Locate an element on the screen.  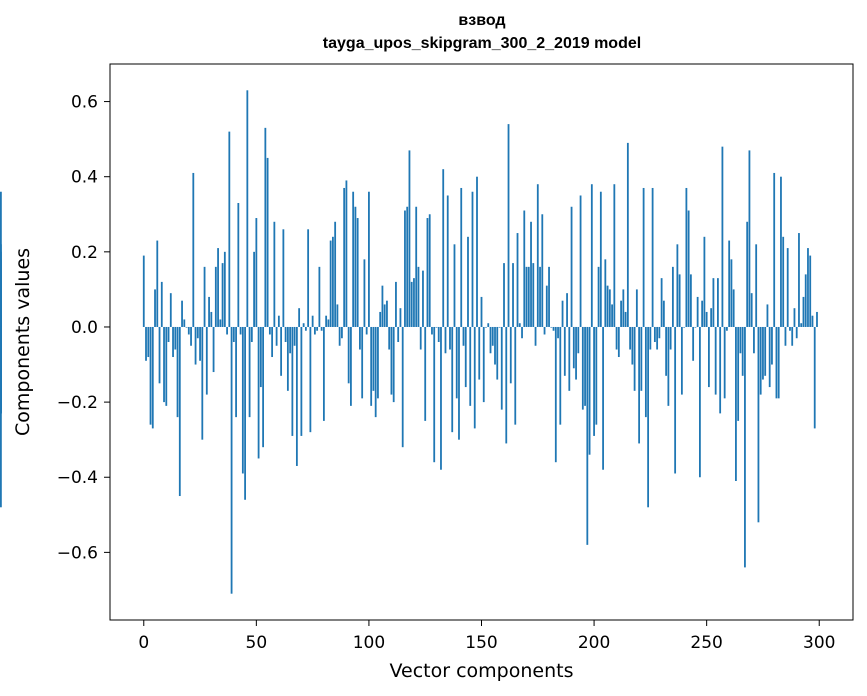
y-tick-label: −0.6 is located at coordinates (77, 553).